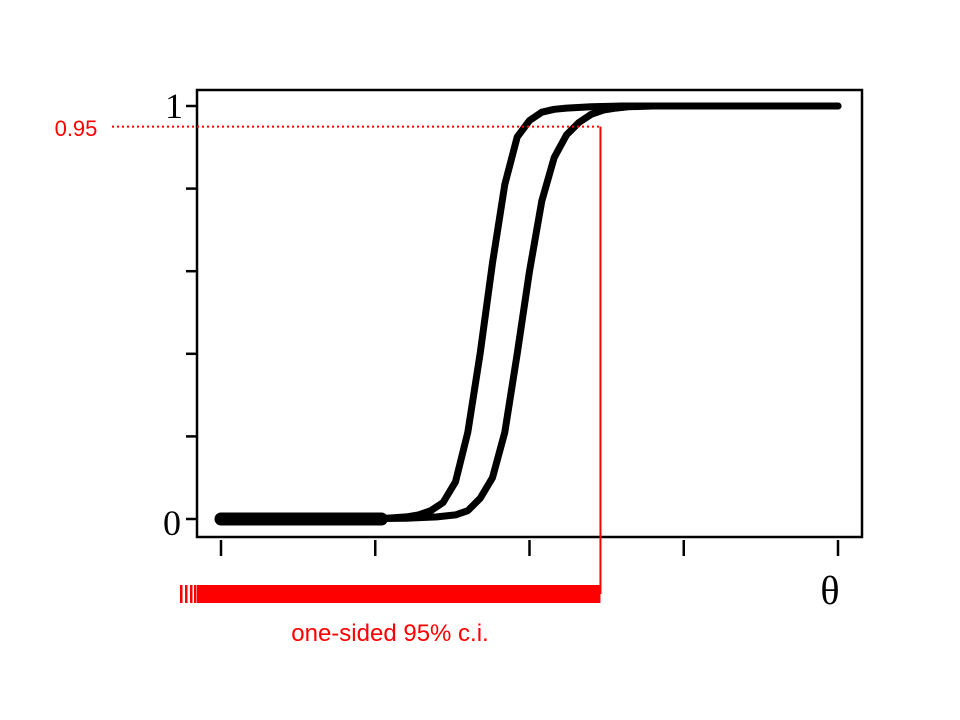 This screenshot has height=720, width=960. I want to click on y-tick-label-1: 1, so click(174, 106).